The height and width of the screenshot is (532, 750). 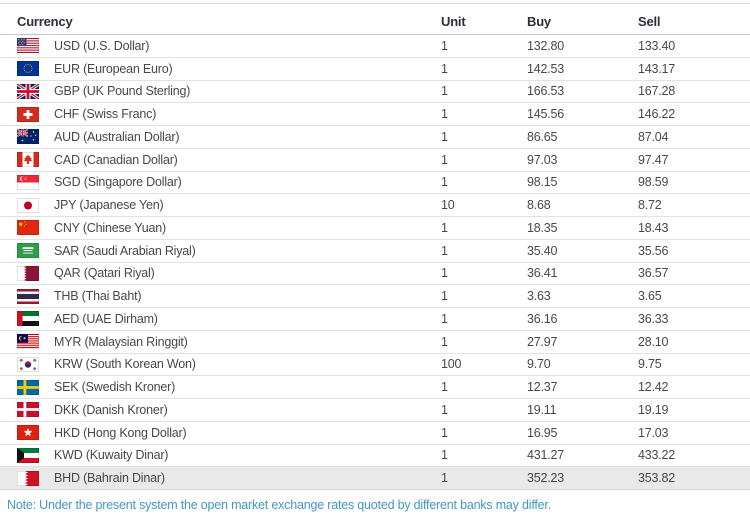 I want to click on table-row: AUD (Australian Dollar) 1 86.65 87.04, so click(x=375, y=137).